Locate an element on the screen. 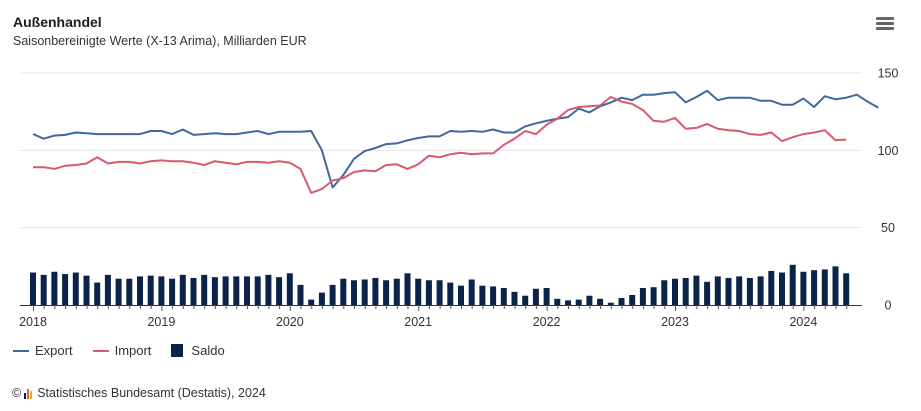 Image resolution: width=921 pixels, height=411 pixels. y-tick-label: 0 is located at coordinates (888, 306).